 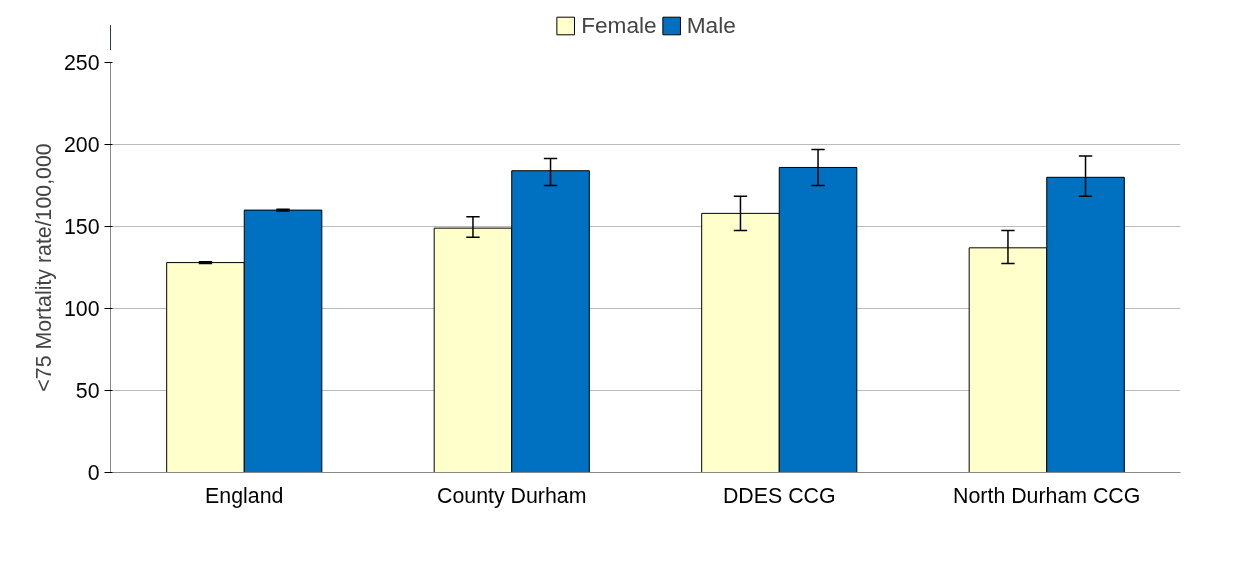 What do you see at coordinates (81, 309) in the screenshot?
I see `y-tick-label: 100` at bounding box center [81, 309].